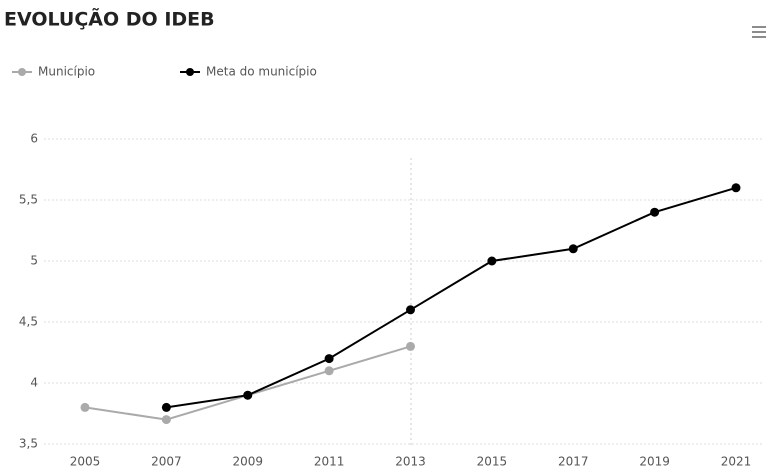  Describe the element at coordinates (329, 462) in the screenshot. I see `x-tick-label: 2011` at that location.